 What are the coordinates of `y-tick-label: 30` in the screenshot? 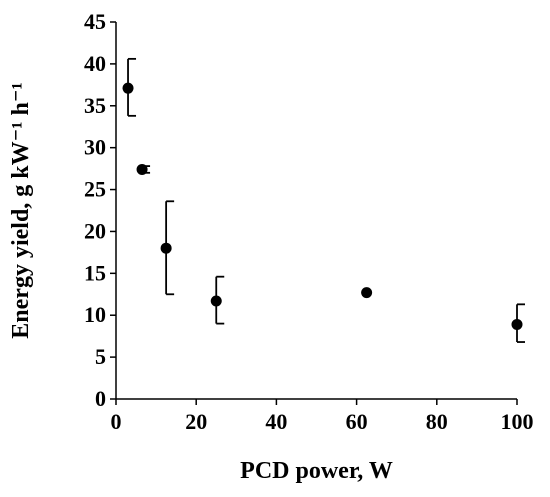 It's located at (95, 147).